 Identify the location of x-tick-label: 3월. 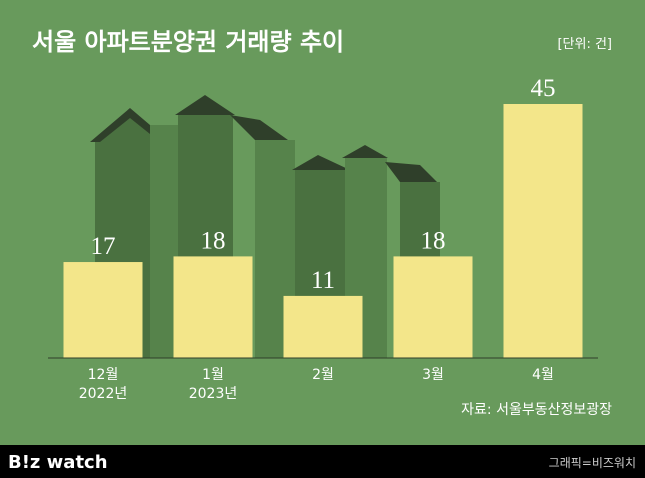
(433, 375).